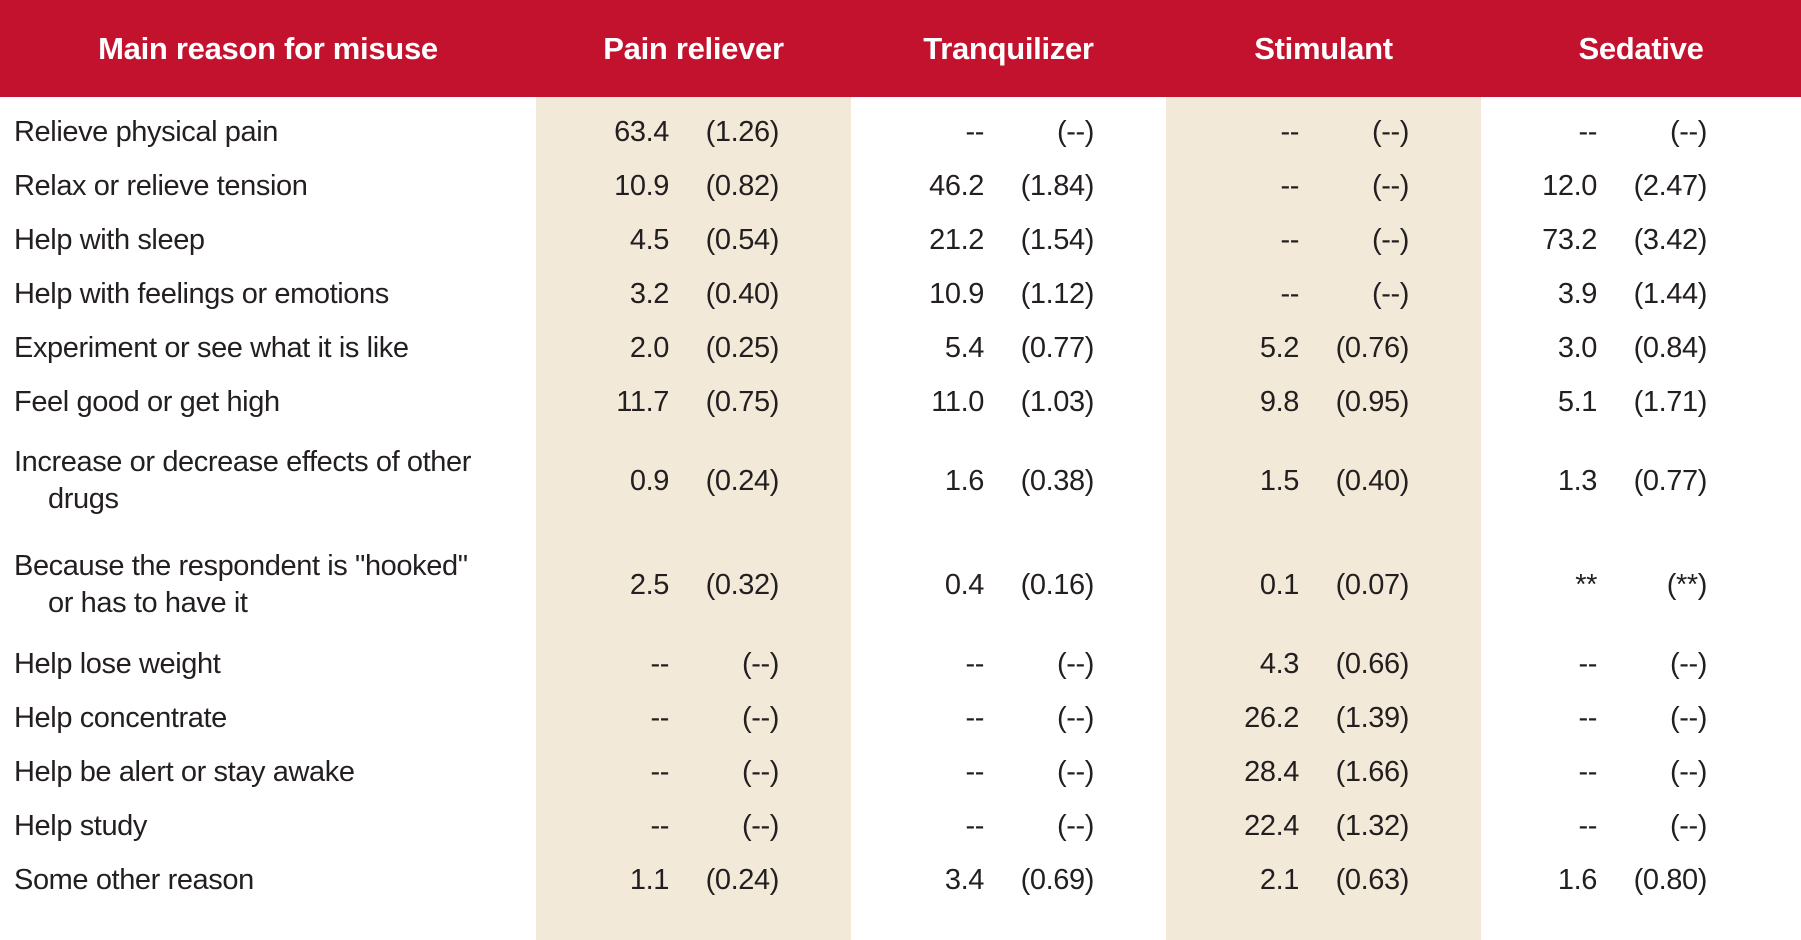  I want to click on estimate-value: 3.4, so click(964, 879).